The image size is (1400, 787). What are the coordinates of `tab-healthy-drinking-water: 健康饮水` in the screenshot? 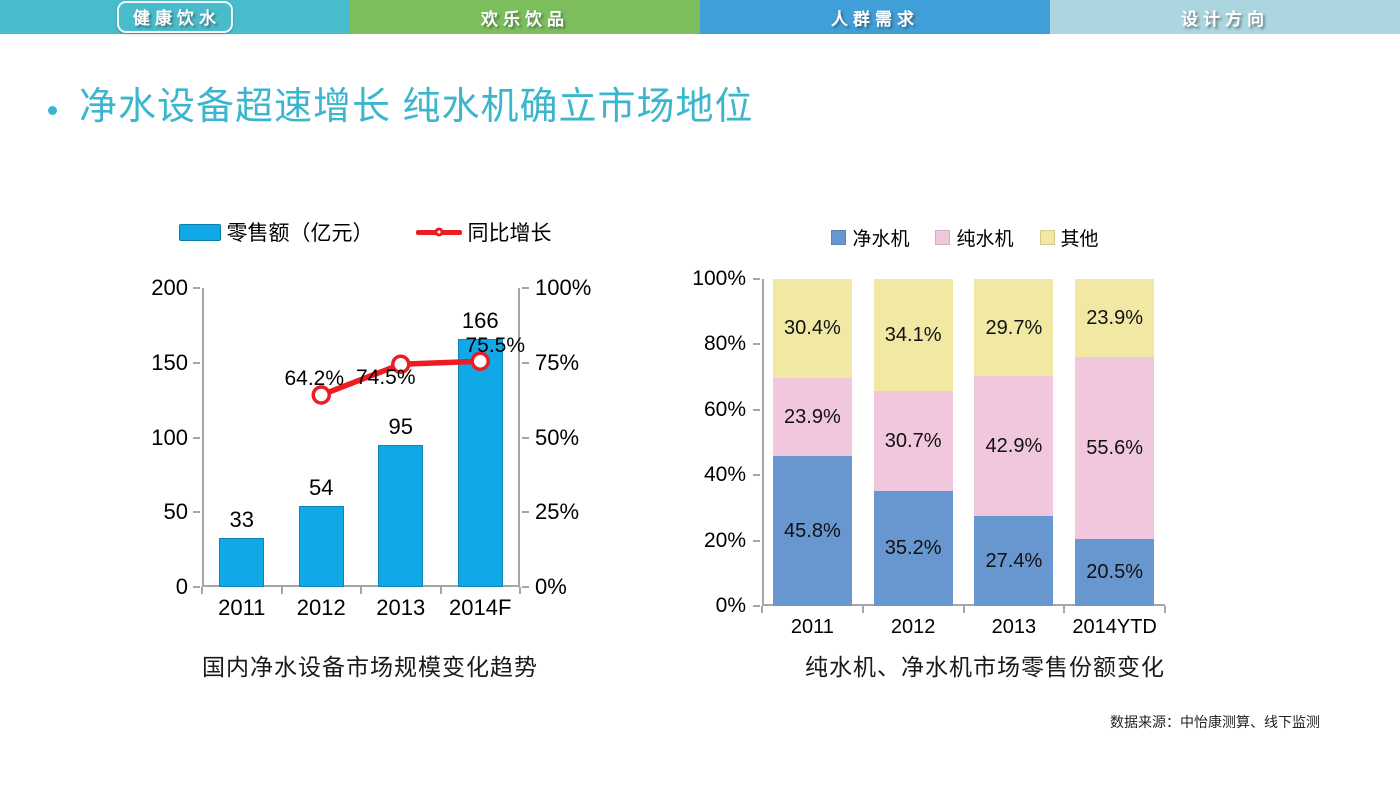 It's located at (175, 17).